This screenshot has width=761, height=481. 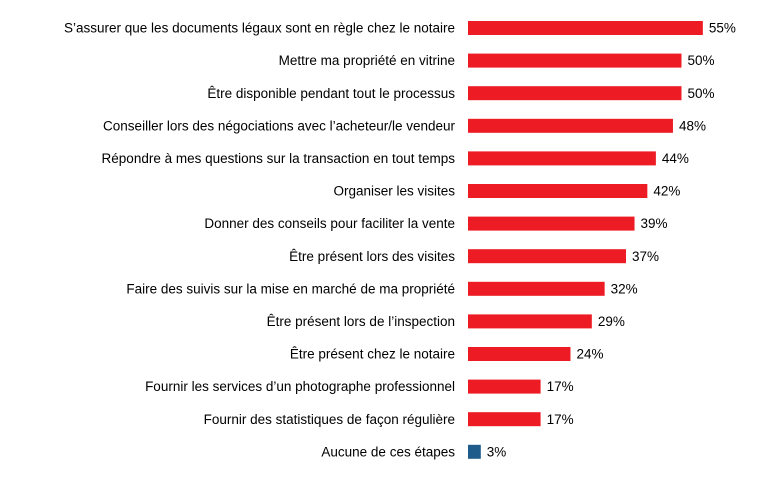 I want to click on category-label: Être présent chez le notaire, so click(x=372, y=354).